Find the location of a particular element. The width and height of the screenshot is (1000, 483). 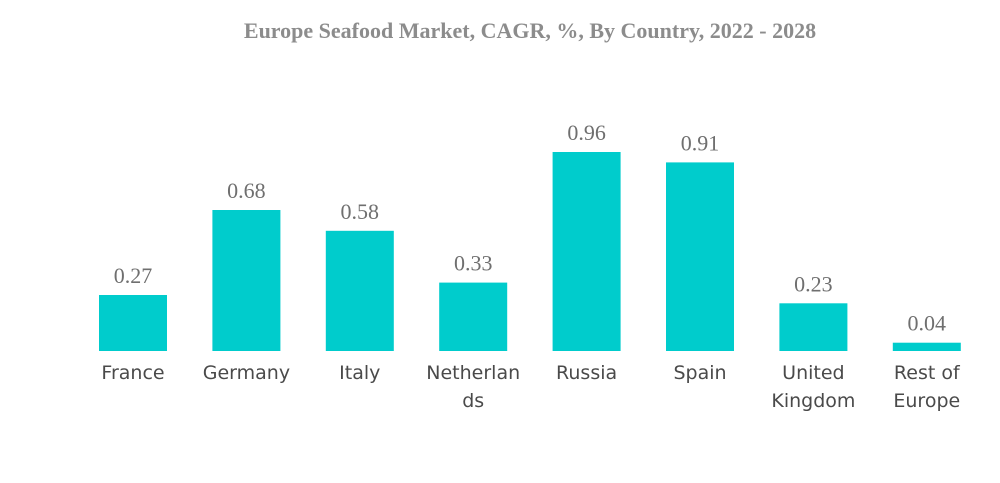

value-label-netherlands: 0.33 is located at coordinates (473, 263).